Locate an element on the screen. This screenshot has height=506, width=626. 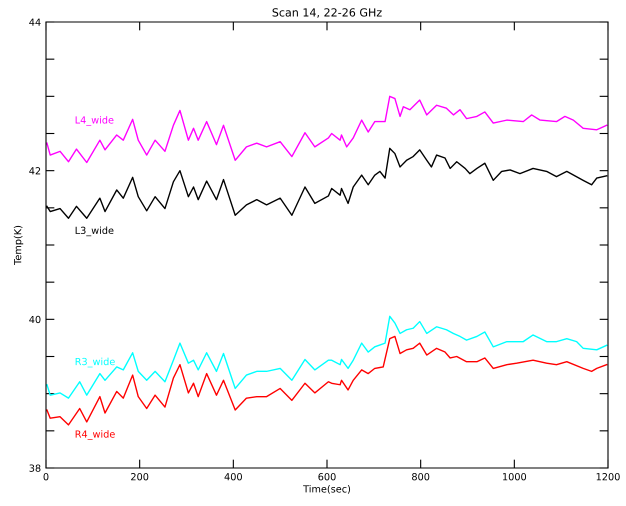
y-tick-label: 44 is located at coordinates (35, 22).